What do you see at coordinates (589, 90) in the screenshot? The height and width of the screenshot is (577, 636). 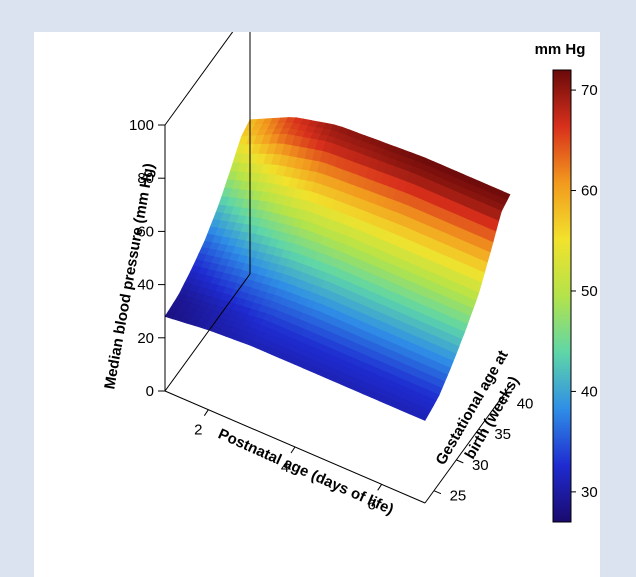 I see `colorbar-tick-label: 70` at bounding box center [589, 90].